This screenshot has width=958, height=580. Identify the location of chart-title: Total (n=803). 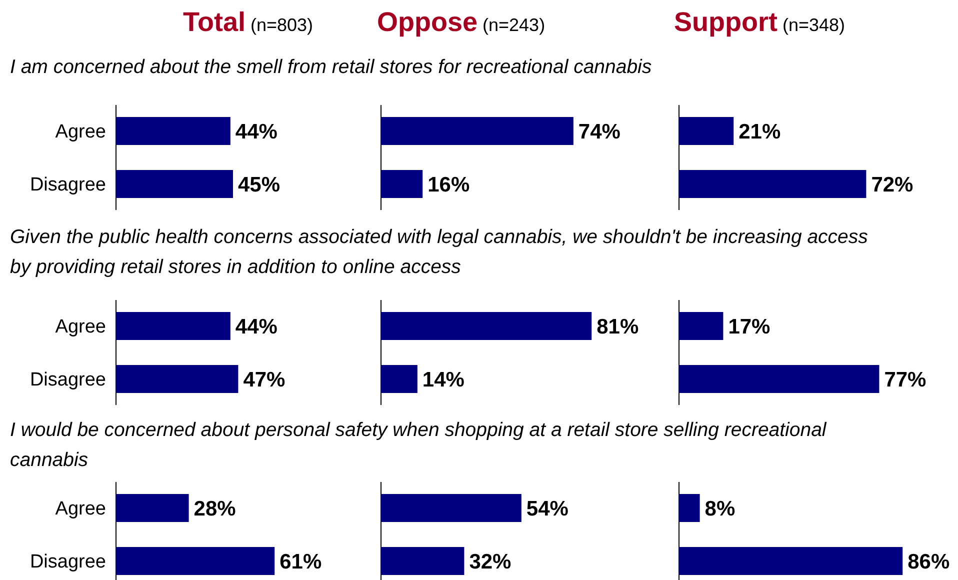
(248, 22).